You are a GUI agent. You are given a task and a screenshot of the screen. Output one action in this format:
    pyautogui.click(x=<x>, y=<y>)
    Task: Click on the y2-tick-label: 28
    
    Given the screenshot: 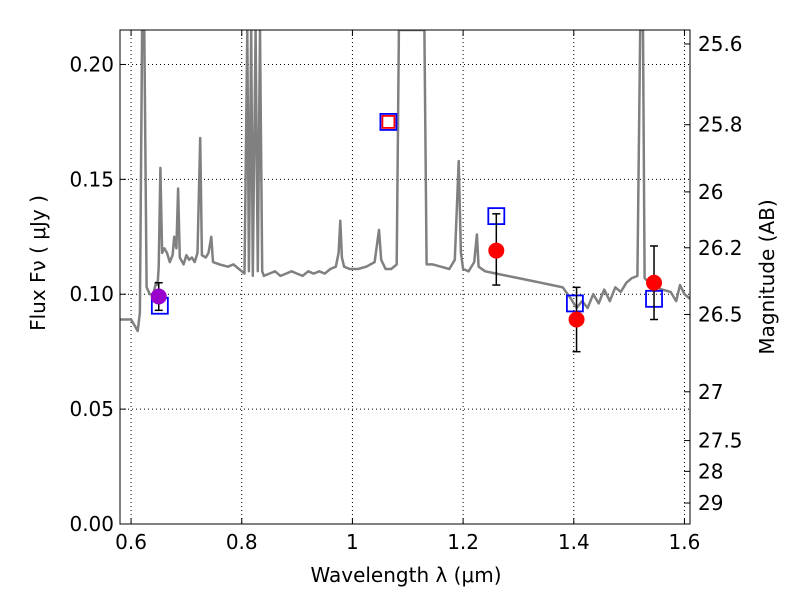 What is the action you would take?
    pyautogui.click(x=710, y=471)
    